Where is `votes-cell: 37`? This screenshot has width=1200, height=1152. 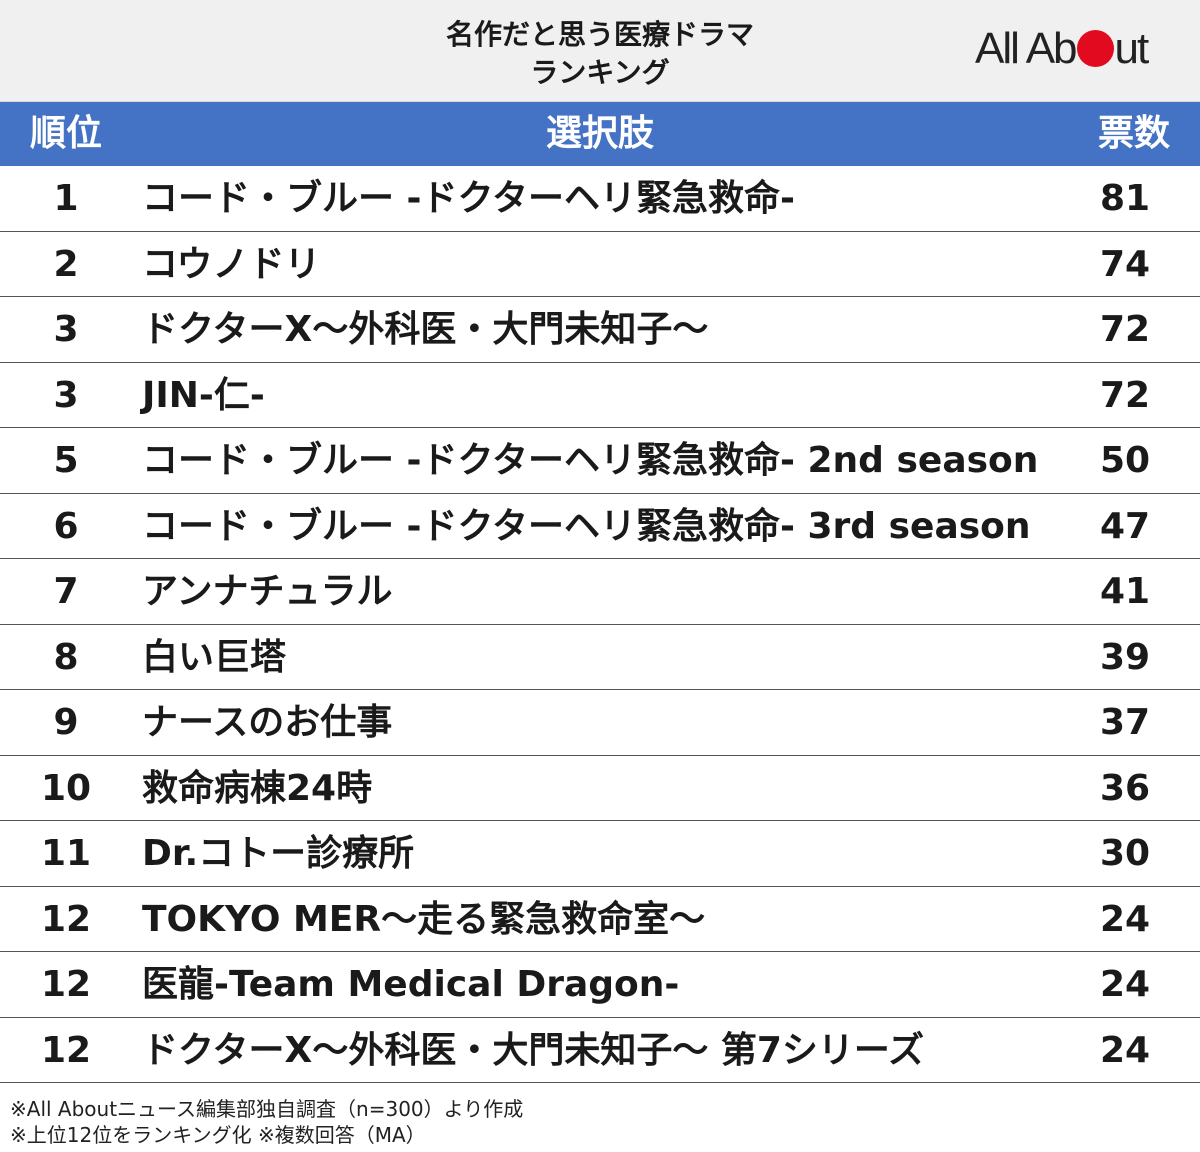
votes-cell: 37 is located at coordinates (1125, 722).